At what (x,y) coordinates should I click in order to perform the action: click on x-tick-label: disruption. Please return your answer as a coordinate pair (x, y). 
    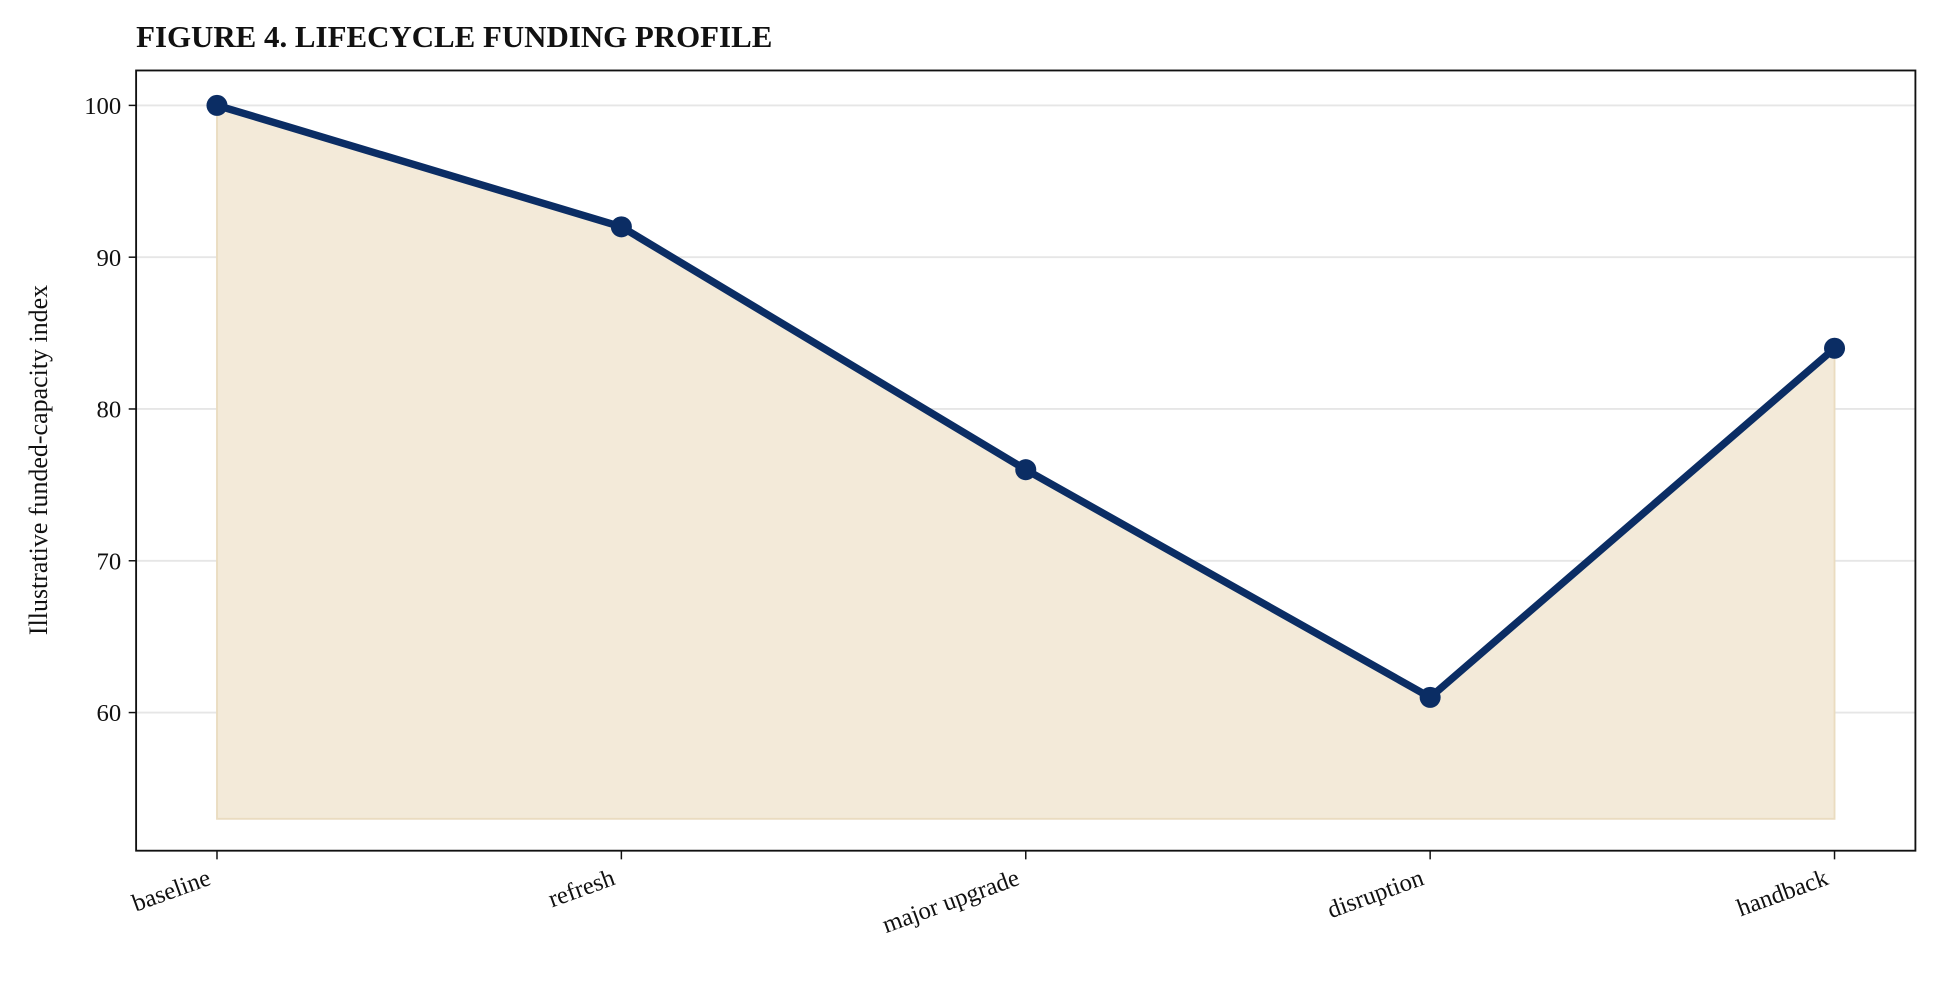
    Looking at the image, I should click on (1375, 894).